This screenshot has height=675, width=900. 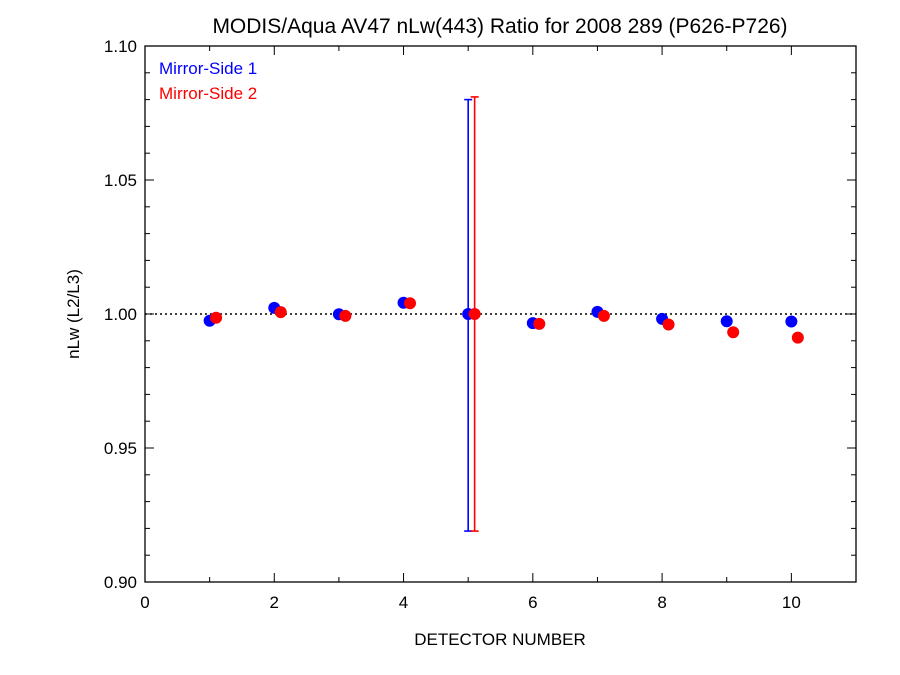 I want to click on y-tick-label: 1.00, so click(x=120, y=314).